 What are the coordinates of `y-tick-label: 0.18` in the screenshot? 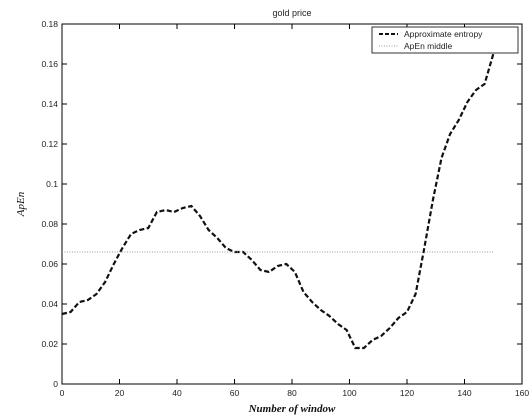 It's located at (49, 24).